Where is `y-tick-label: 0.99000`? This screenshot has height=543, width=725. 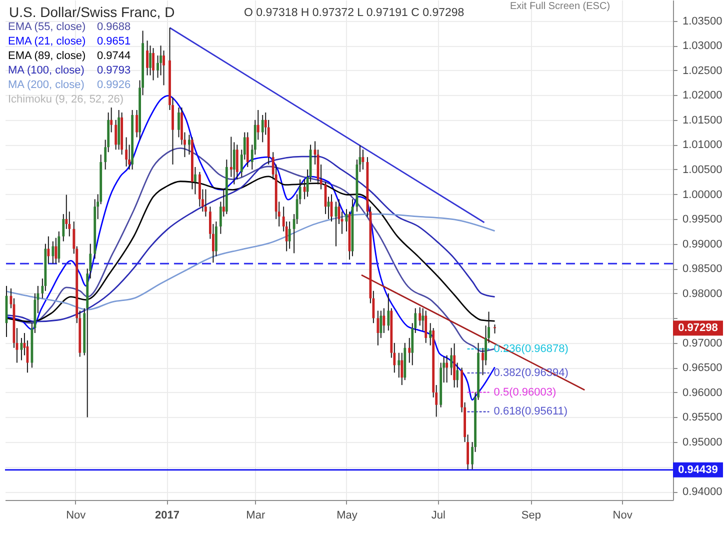
y-tick-label: 0.99000 is located at coordinates (702, 244).